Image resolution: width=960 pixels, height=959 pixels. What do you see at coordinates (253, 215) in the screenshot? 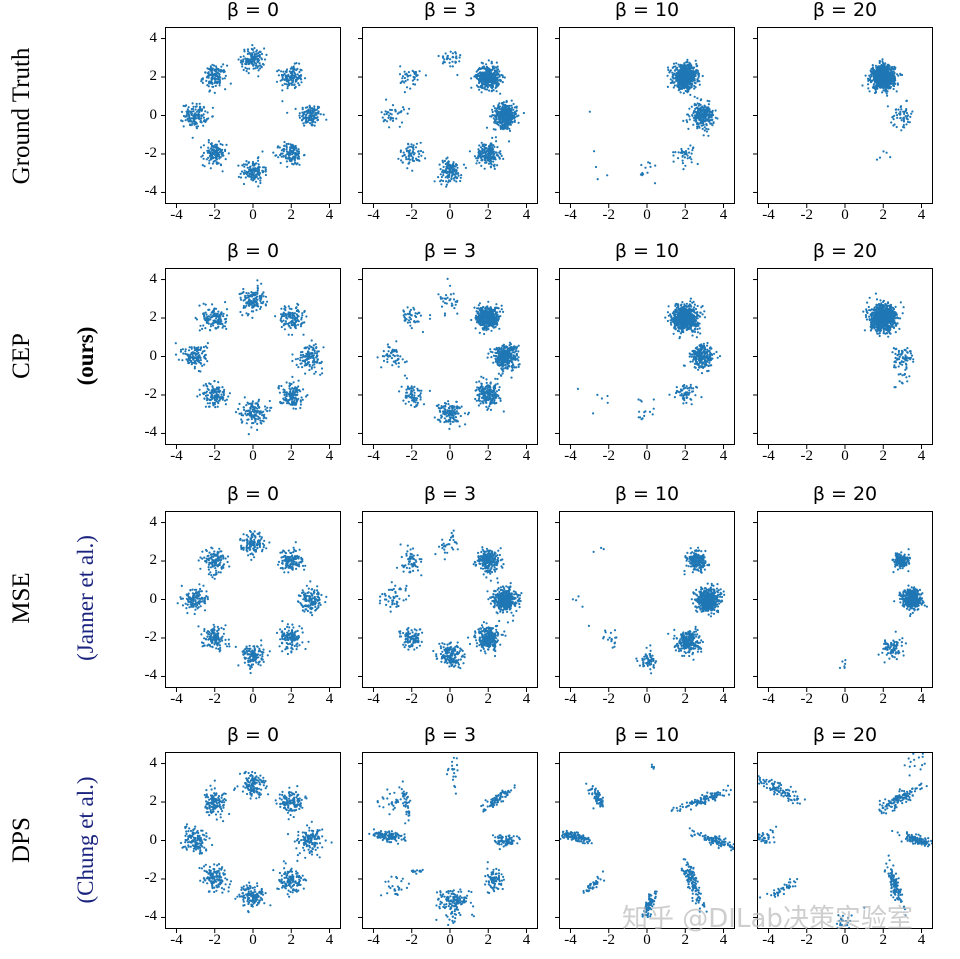
I see `x-tick-label: 0` at bounding box center [253, 215].